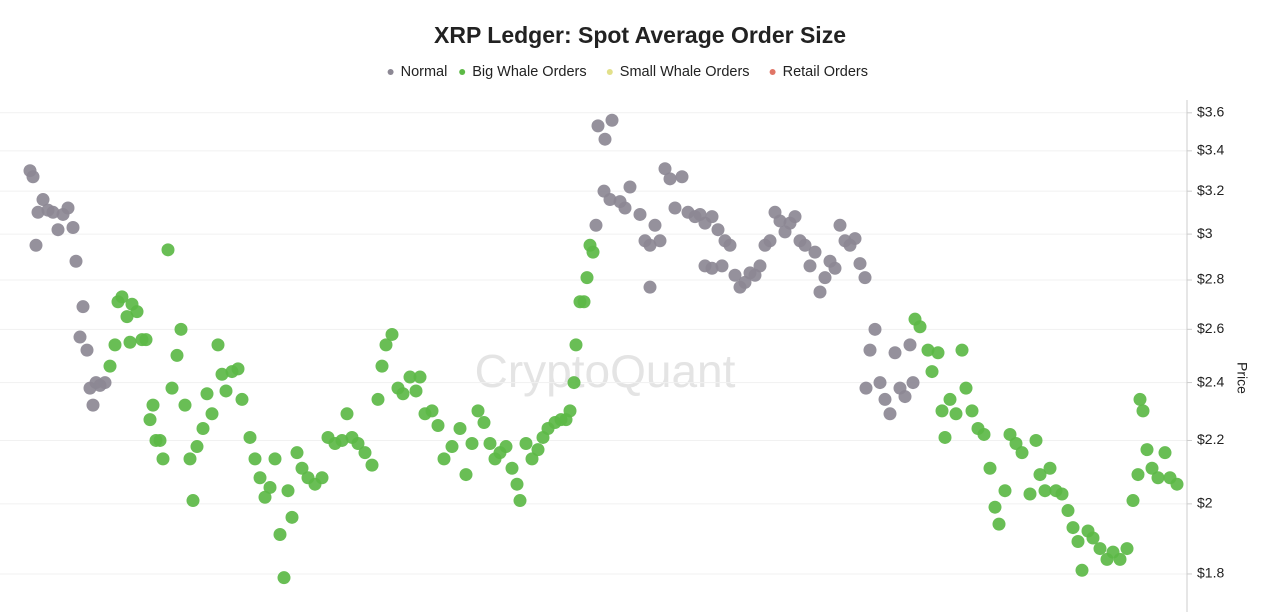 The width and height of the screenshot is (1280, 612). What do you see at coordinates (1210, 190) in the screenshot?
I see `y-tick-label: $3.2` at bounding box center [1210, 190].